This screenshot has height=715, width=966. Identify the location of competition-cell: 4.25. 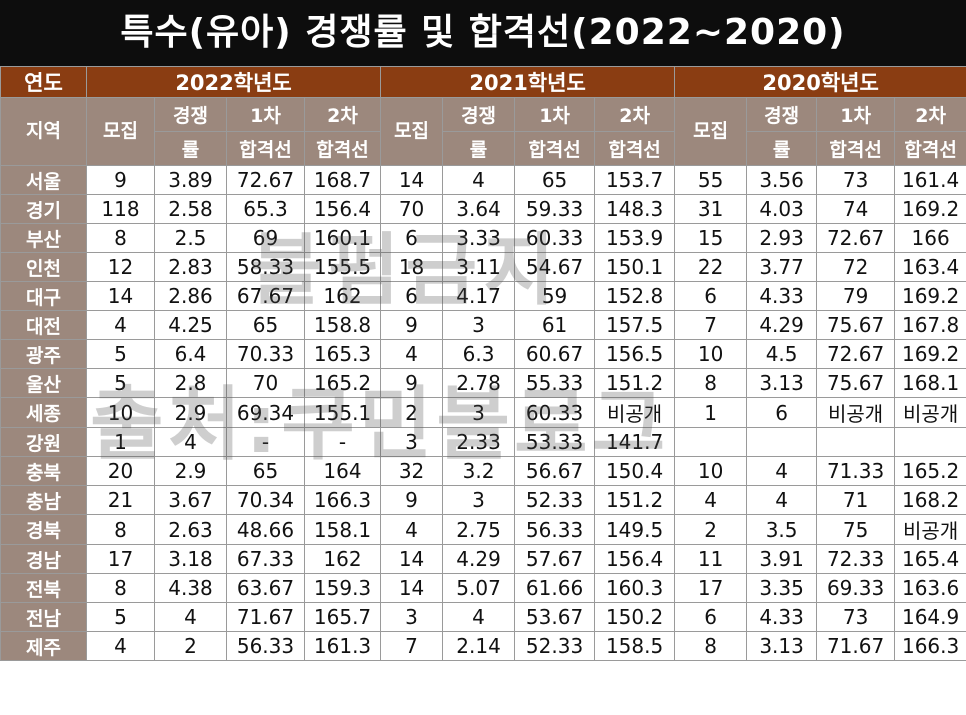
(190, 325).